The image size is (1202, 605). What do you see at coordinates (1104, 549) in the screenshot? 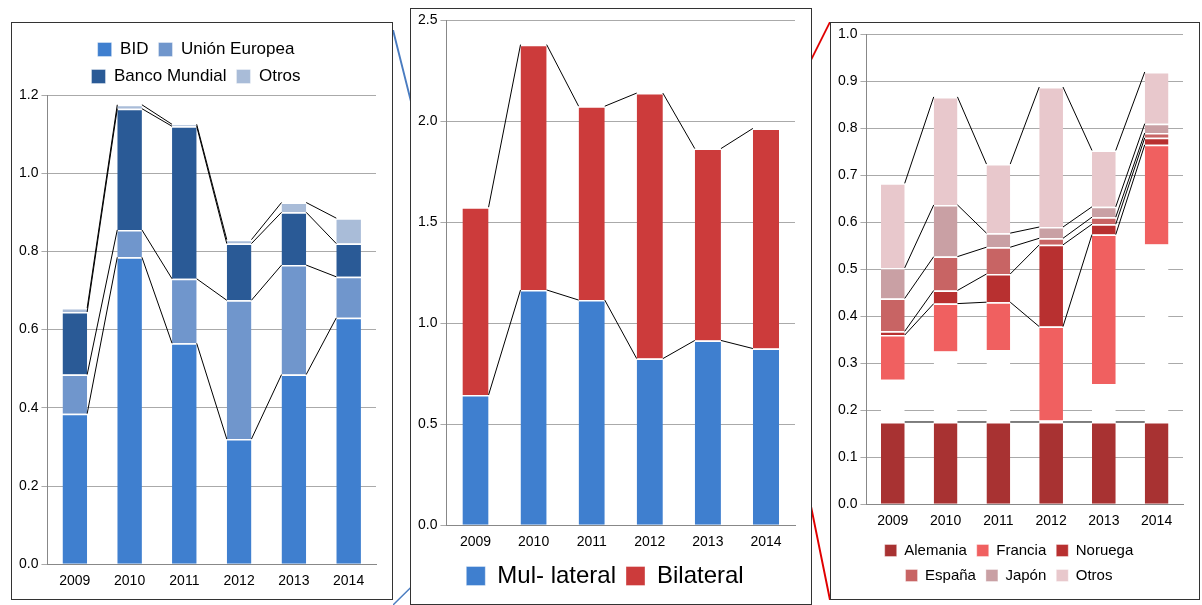
I see `legend-label: Noruega` at bounding box center [1104, 549].